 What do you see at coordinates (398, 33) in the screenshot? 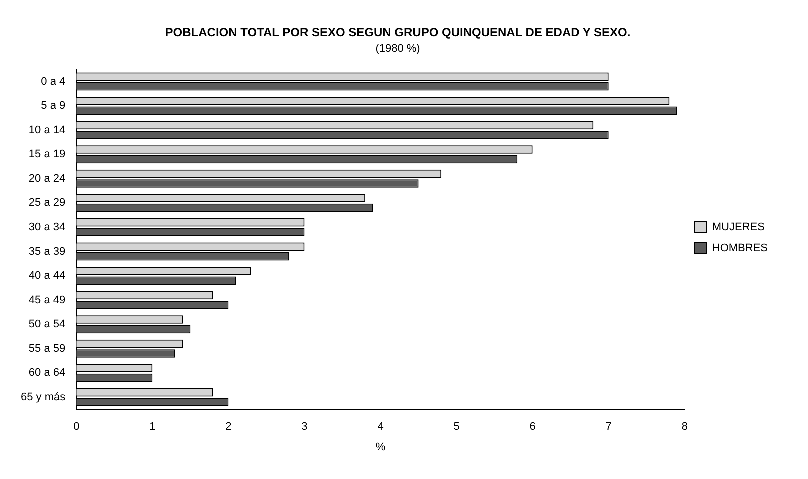
I see `chart-title: POBLACION TOTAL POR SEXO SEGUN GRUPO QUINQUENAL DE EDAD Y SEXO.` at bounding box center [398, 33].